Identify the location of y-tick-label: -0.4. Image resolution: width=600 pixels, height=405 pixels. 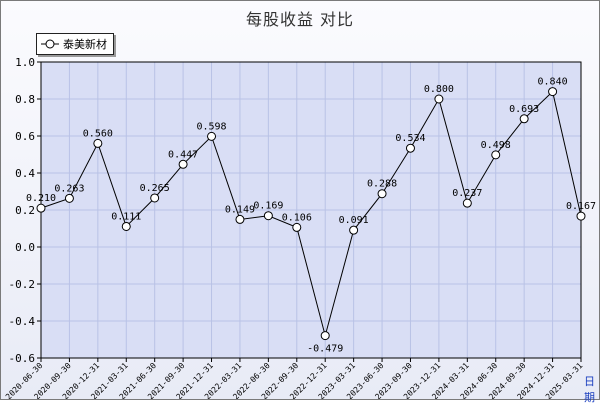
(22, 321).